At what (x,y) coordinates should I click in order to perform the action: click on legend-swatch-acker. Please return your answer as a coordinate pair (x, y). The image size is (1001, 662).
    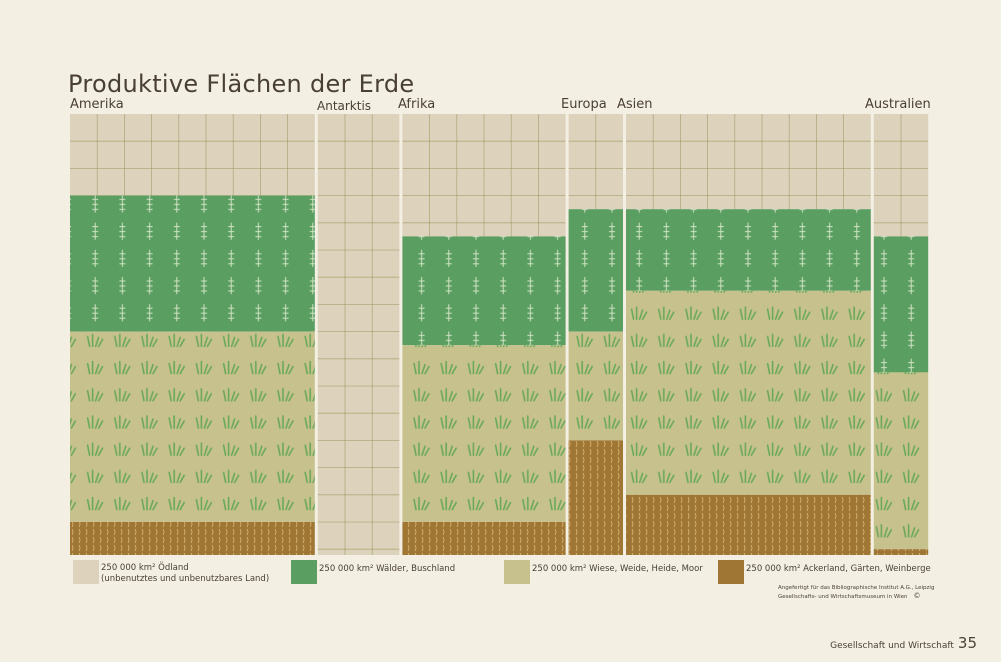
    Looking at the image, I should click on (731, 572).